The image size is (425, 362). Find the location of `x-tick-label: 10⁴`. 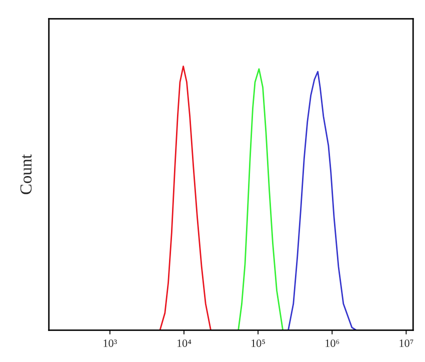

x-tick-label: 10⁴ is located at coordinates (184, 343).